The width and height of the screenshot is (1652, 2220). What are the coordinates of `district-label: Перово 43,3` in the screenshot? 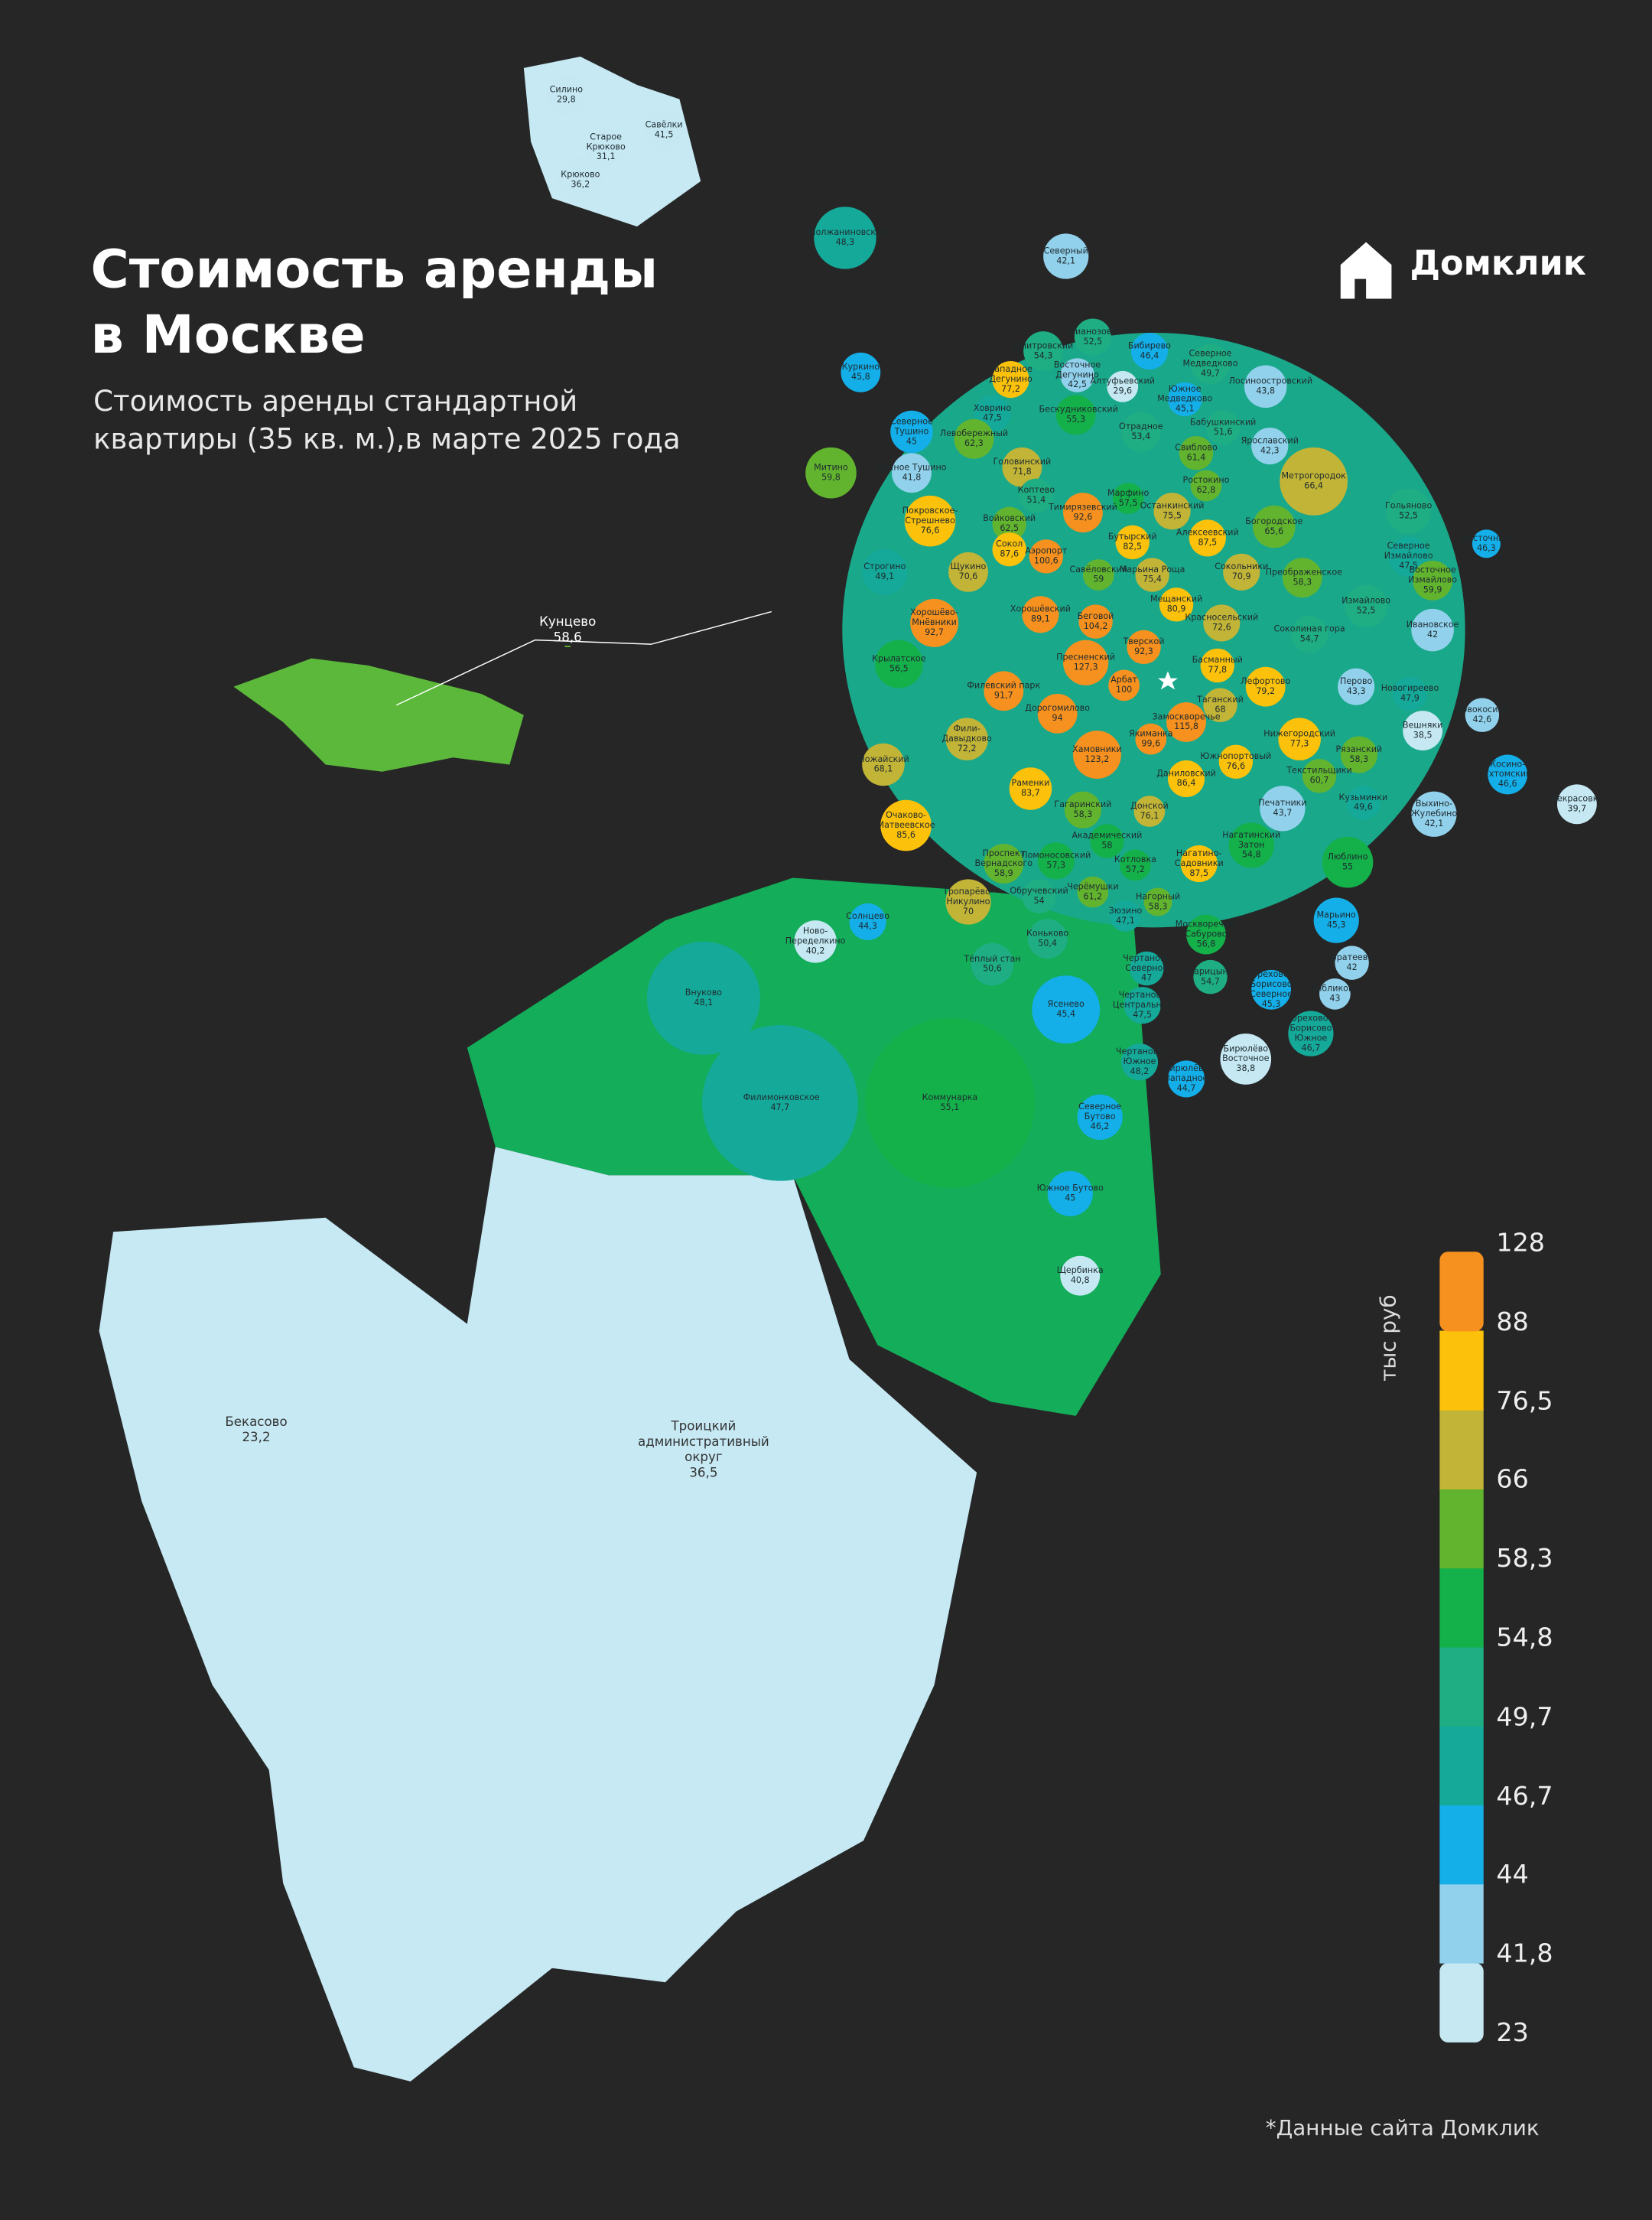 It's located at (1356, 687).